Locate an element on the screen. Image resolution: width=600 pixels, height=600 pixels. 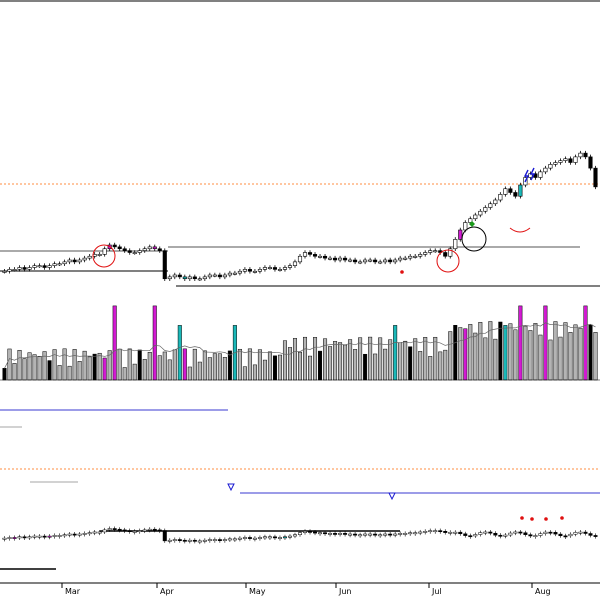
triangle-marker is located at coordinates (231, 487).